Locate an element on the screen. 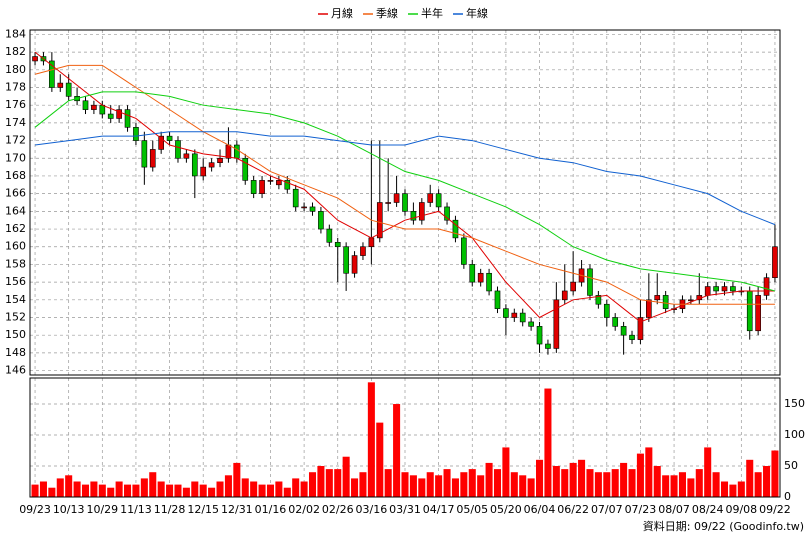  y-tick-label: 174 is located at coordinates (15, 122).